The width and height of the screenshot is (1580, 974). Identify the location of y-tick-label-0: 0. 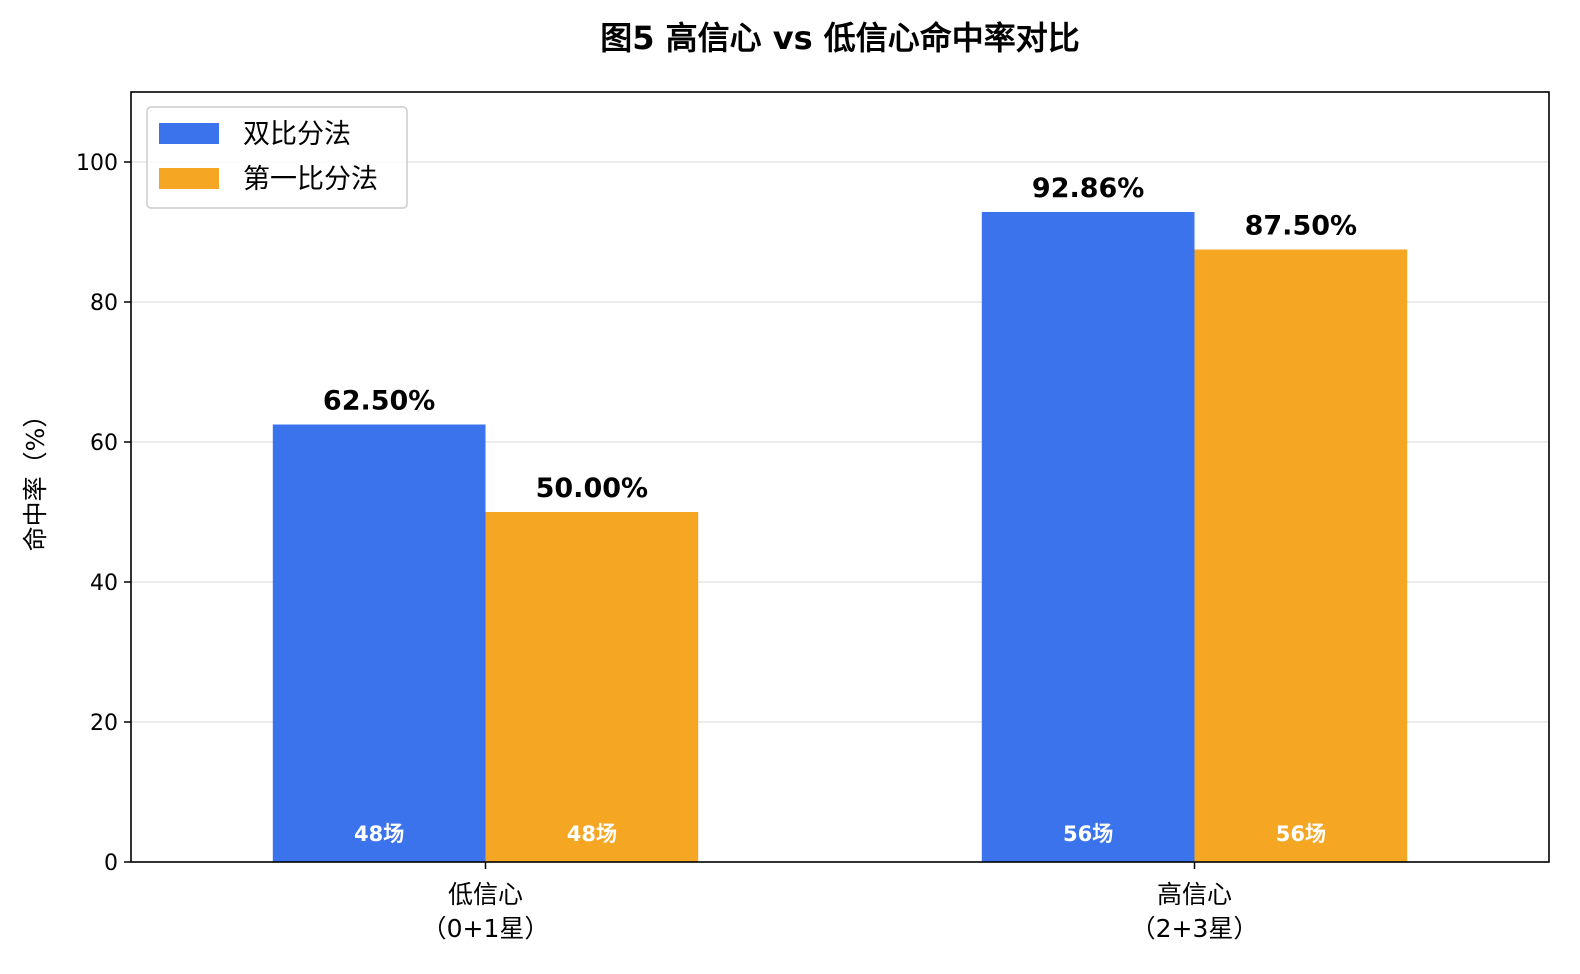
(111, 863).